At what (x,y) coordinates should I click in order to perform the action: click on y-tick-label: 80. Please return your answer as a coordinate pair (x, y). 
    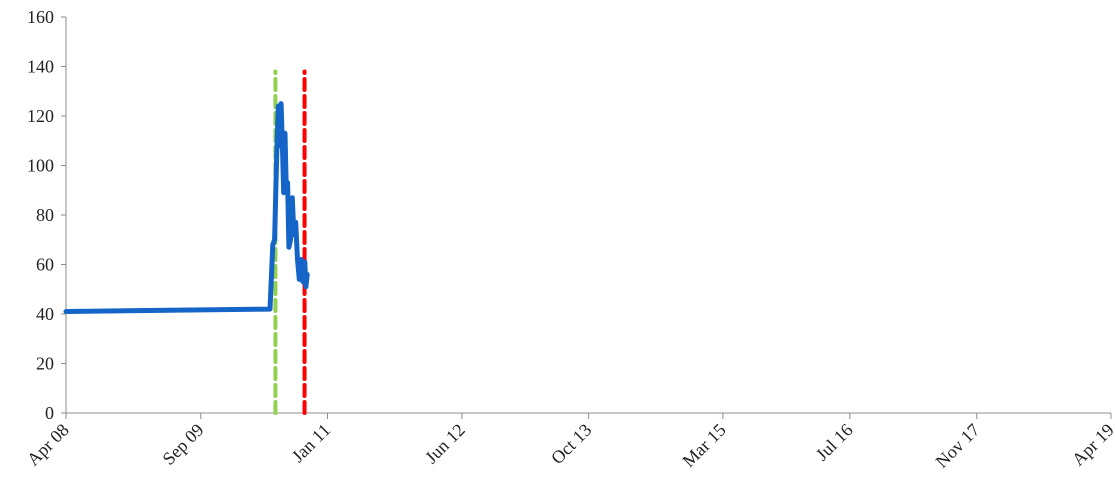
    Looking at the image, I should click on (45, 215).